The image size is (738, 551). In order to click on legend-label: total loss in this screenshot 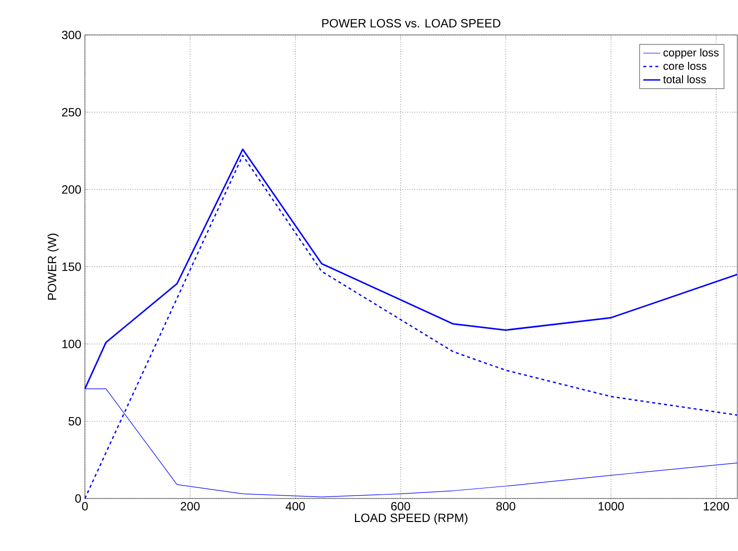, I will do `click(684, 79)`.